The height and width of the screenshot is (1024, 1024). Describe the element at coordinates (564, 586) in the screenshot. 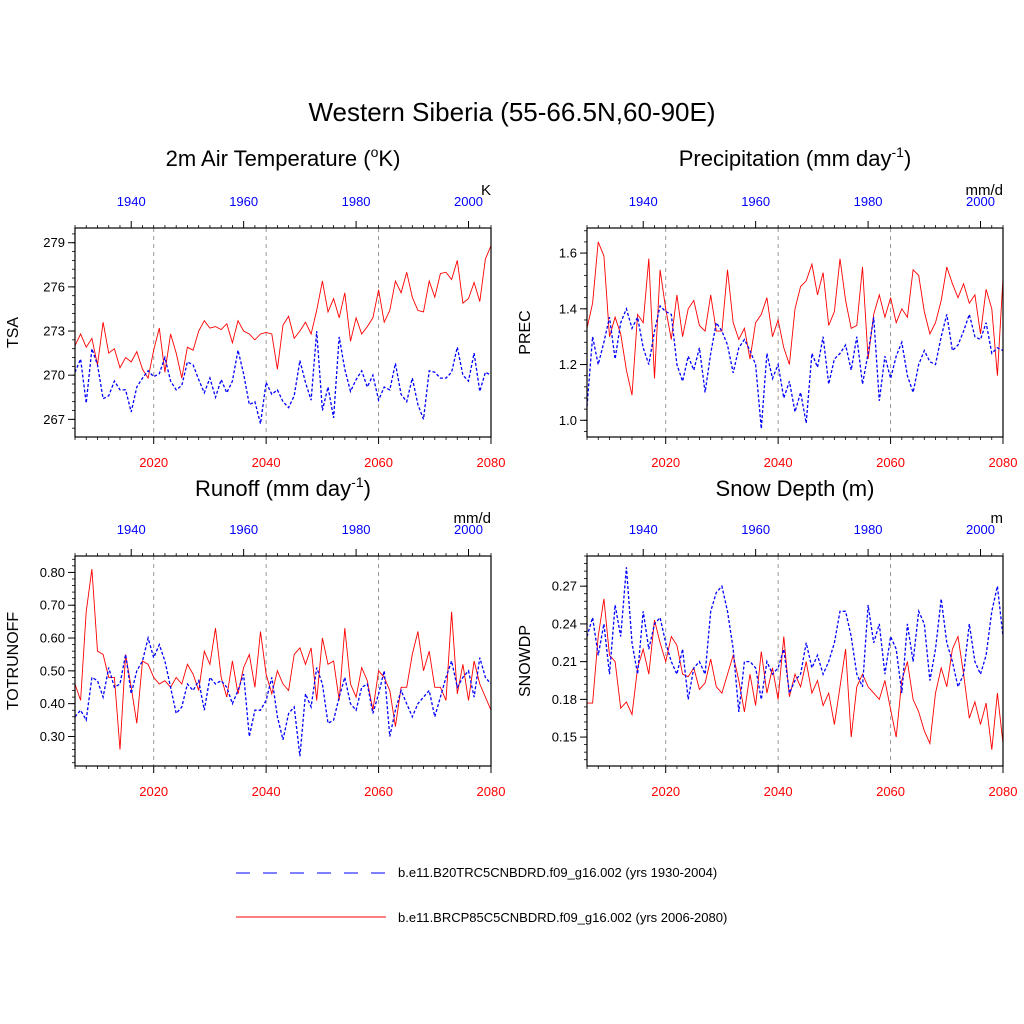

I see `y-tick-label: 0.27` at that location.